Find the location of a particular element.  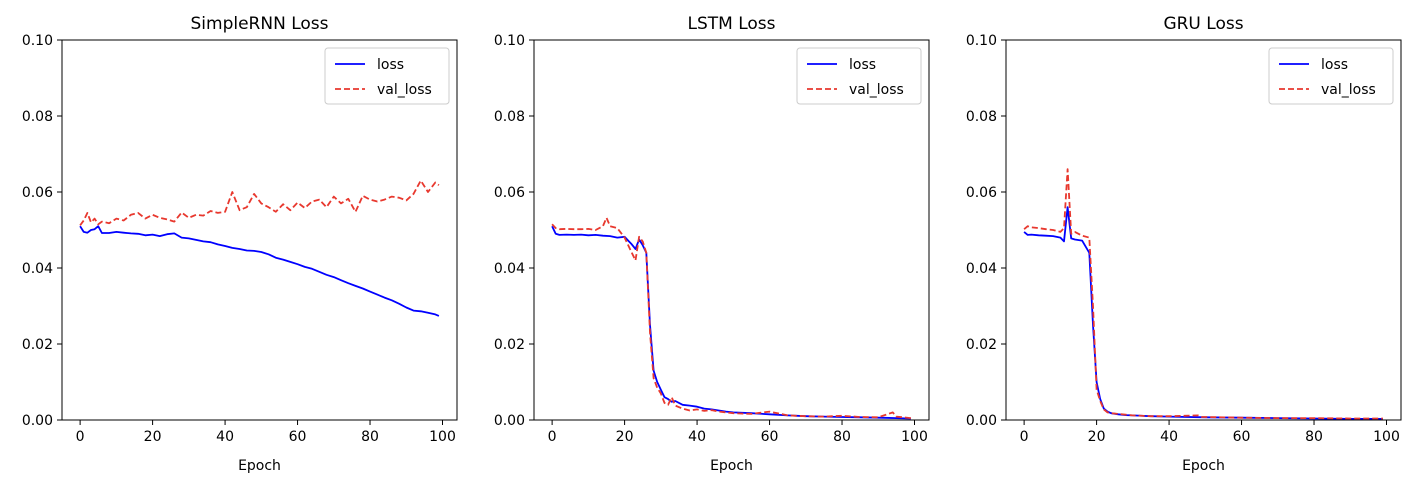

chart-title: GRU Loss is located at coordinates (1203, 24).